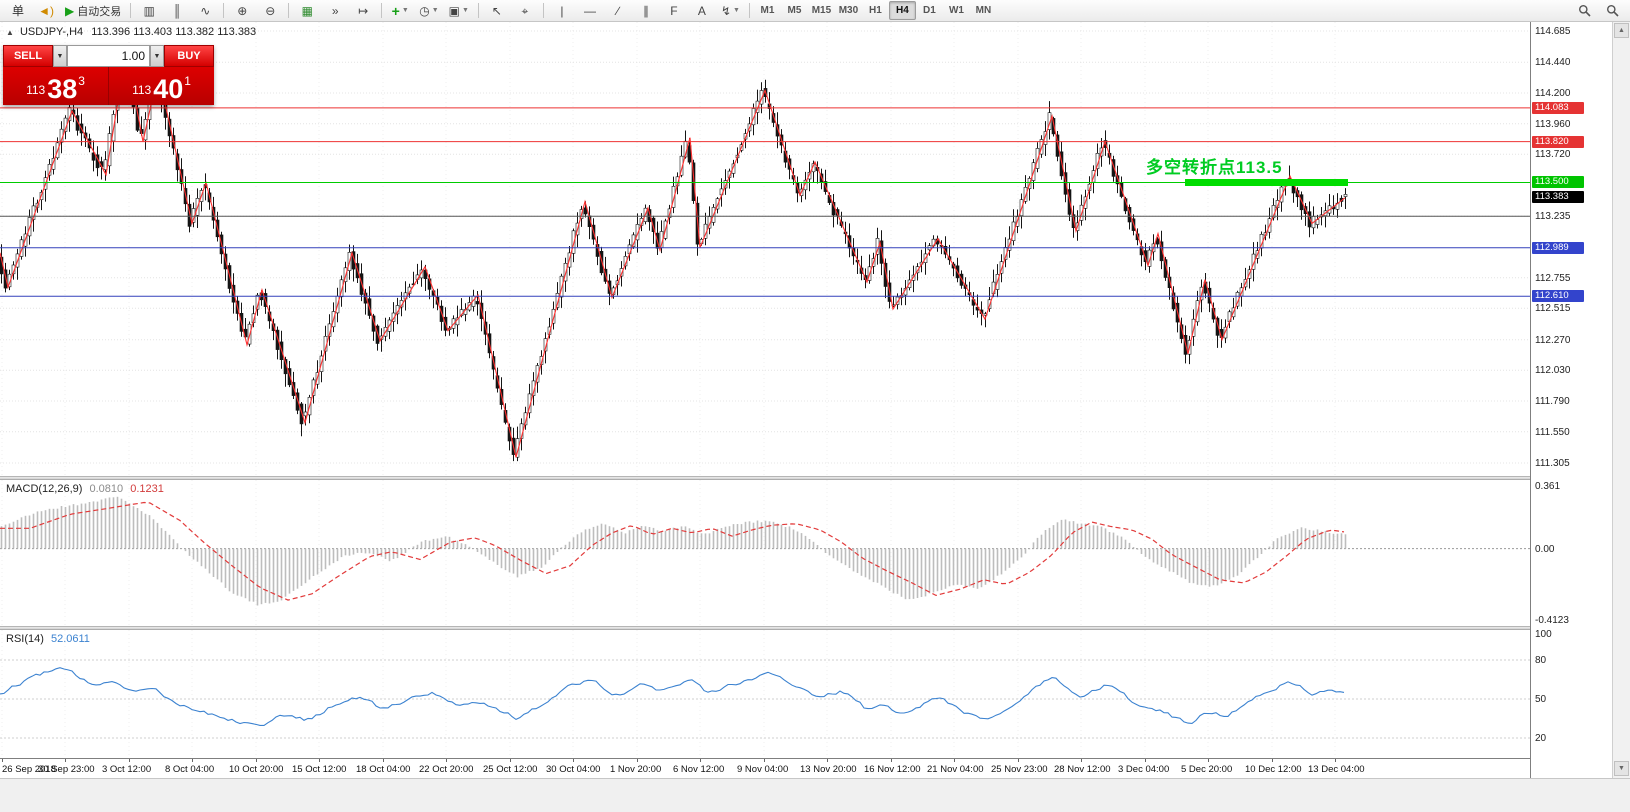 This screenshot has height=812, width=1630. Describe the element at coordinates (821, 10) in the screenshot. I see `timeframe-button-m15: M15` at that location.